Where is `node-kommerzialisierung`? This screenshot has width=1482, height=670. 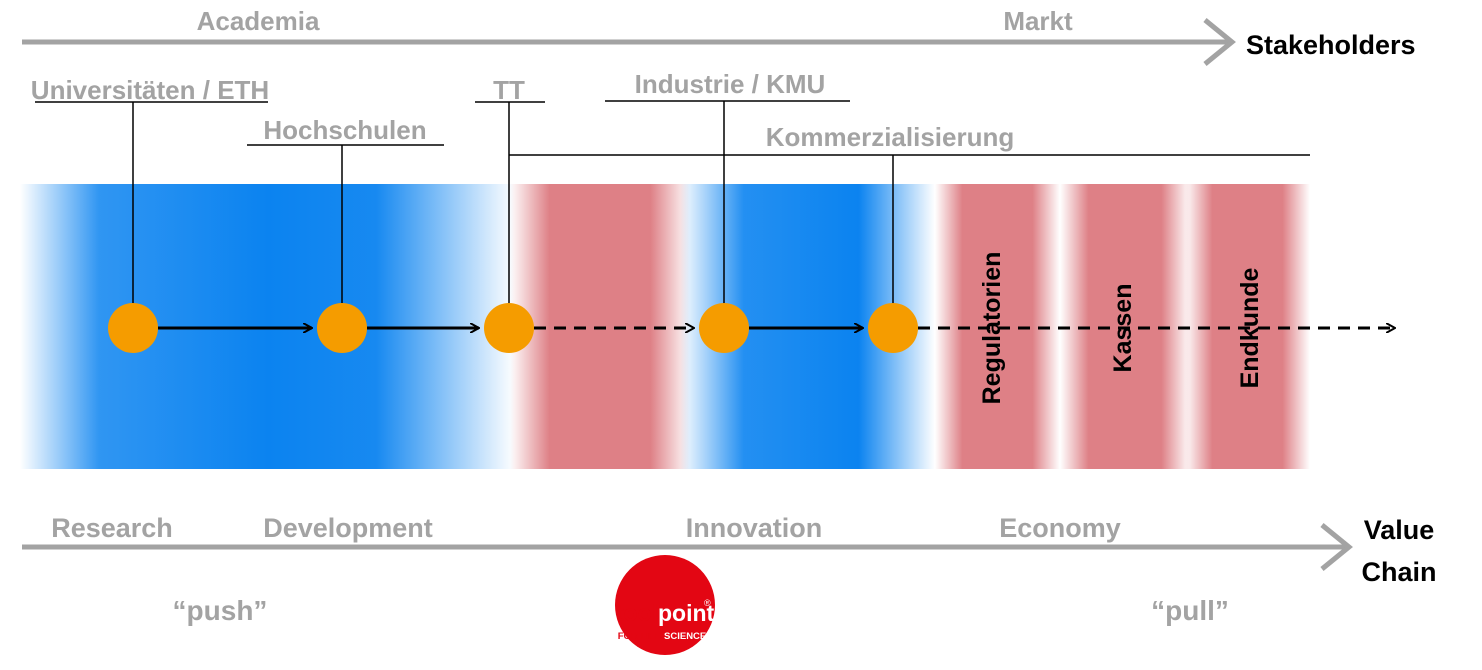 node-kommerzialisierung is located at coordinates (893, 328).